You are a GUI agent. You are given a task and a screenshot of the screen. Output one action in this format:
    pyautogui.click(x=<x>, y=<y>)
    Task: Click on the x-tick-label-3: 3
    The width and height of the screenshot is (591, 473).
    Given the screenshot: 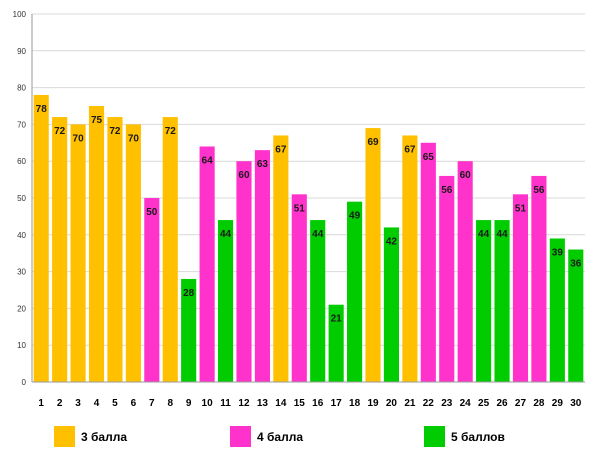 What is the action you would take?
    pyautogui.click(x=78, y=403)
    